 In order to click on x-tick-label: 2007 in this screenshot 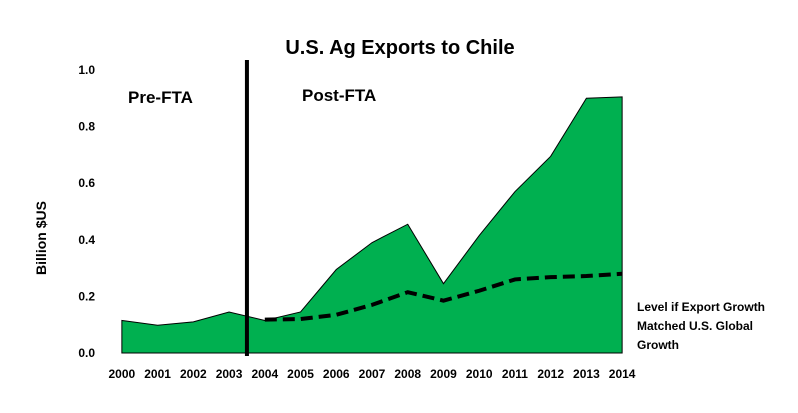, I will do `click(372, 374)`.